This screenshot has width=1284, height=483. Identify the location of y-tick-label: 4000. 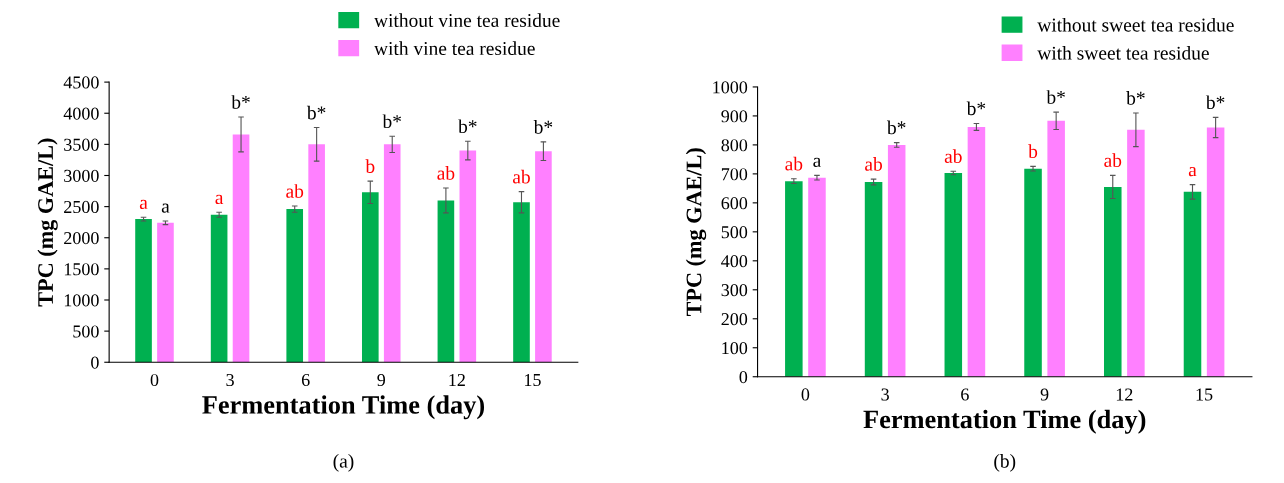
(81, 113).